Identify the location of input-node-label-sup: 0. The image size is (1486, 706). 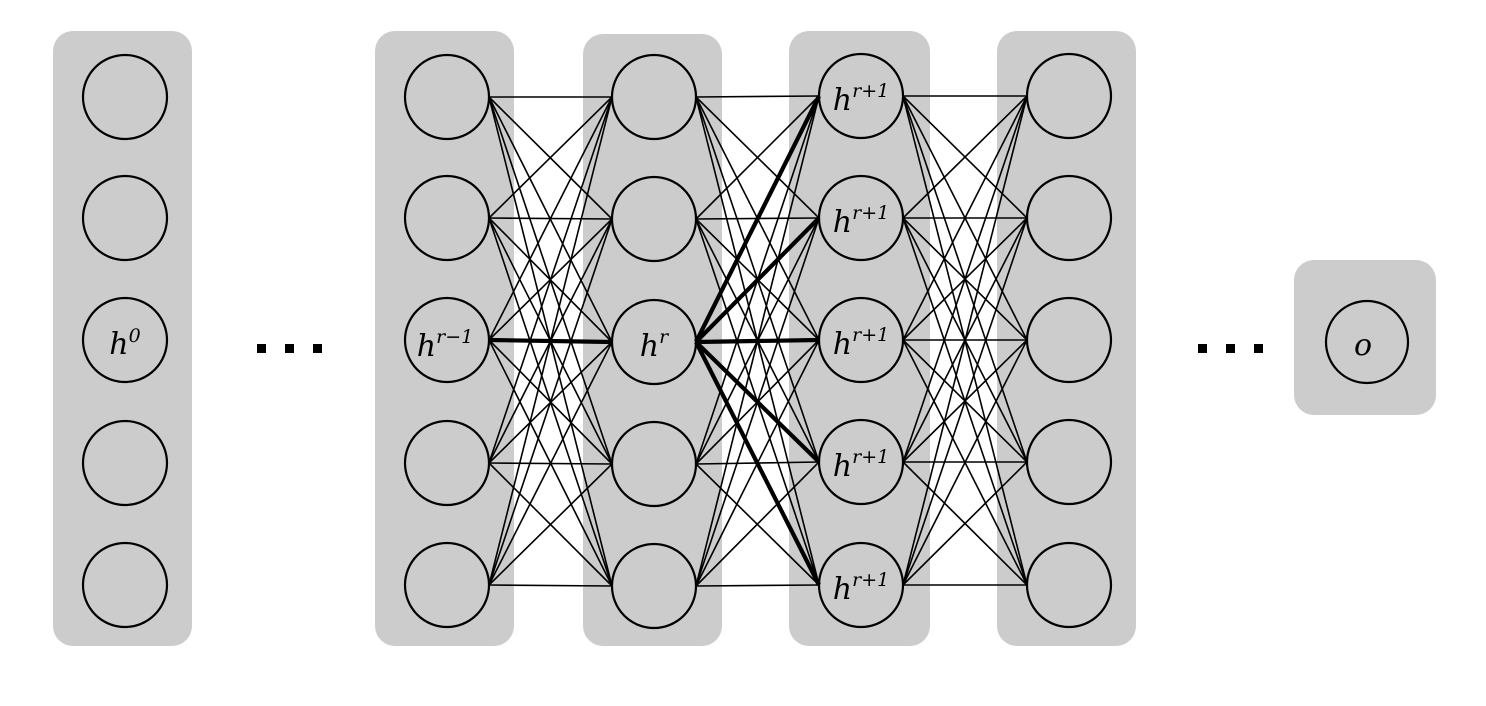
(135, 336).